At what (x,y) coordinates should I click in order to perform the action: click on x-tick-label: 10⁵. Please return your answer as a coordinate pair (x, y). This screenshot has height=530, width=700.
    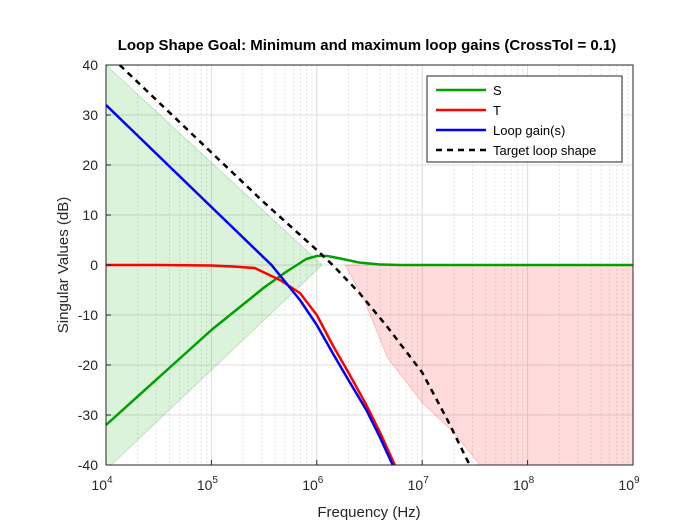
    Looking at the image, I should click on (208, 484).